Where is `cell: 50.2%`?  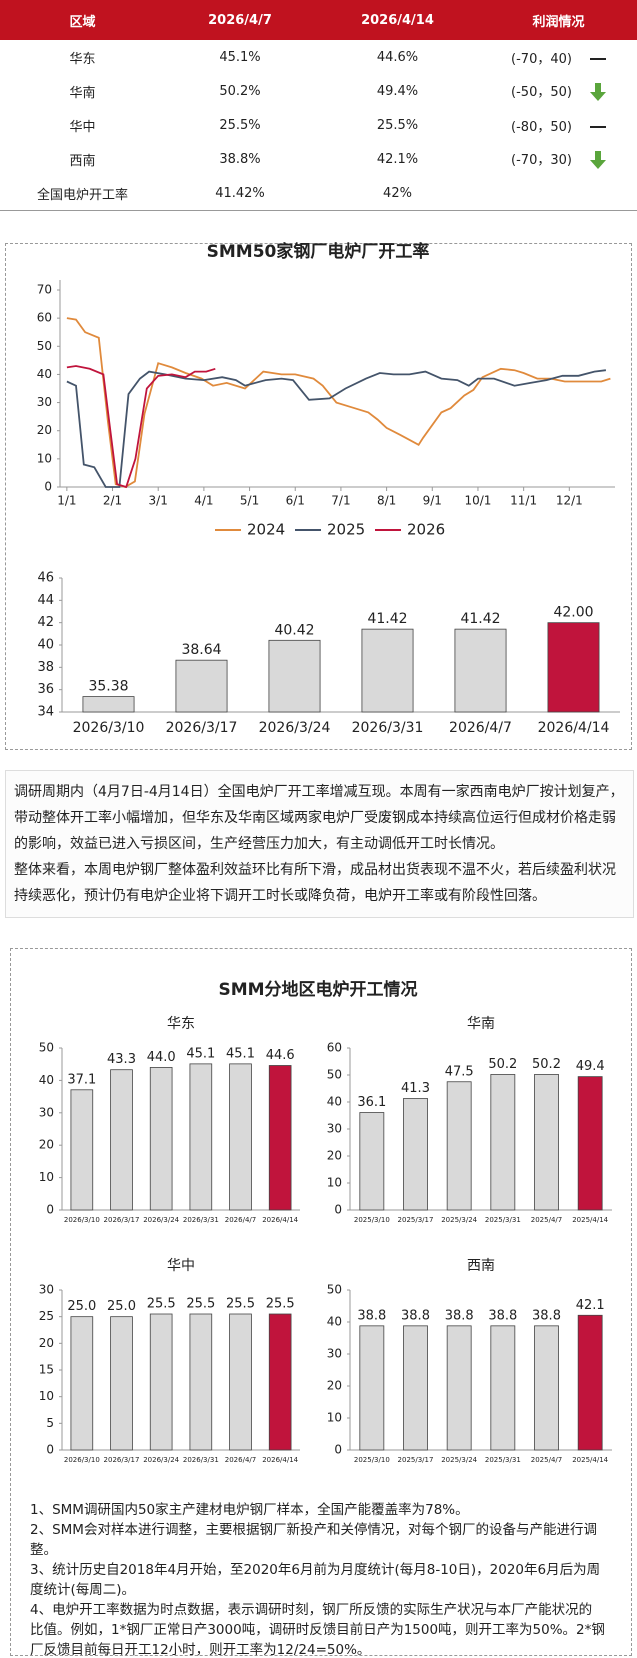 cell: 50.2% is located at coordinates (240, 91).